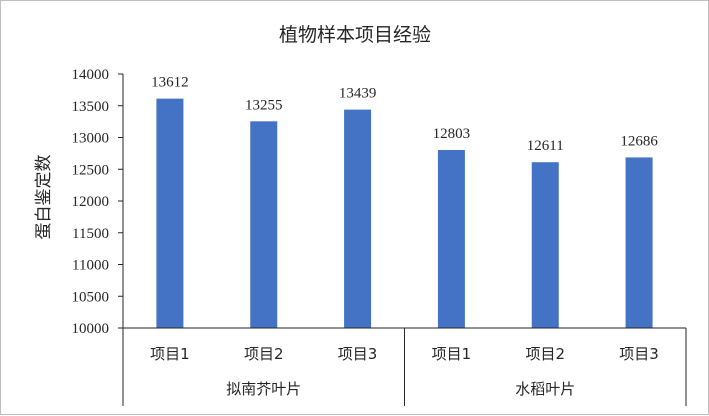  Describe the element at coordinates (355, 35) in the screenshot. I see `chart-title: 植物样本项目经验` at that location.